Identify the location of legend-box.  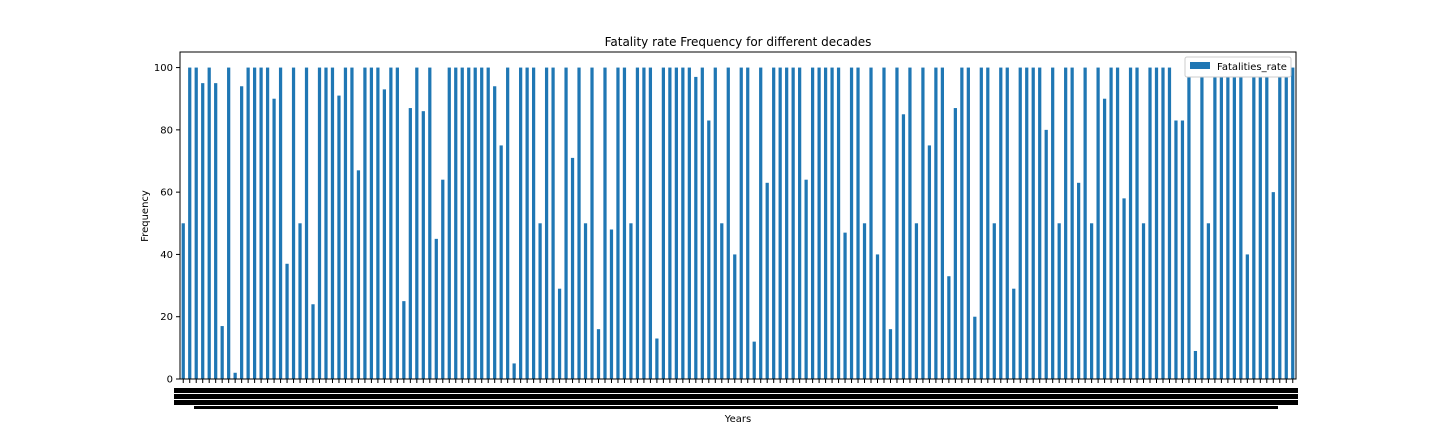
(1238, 67).